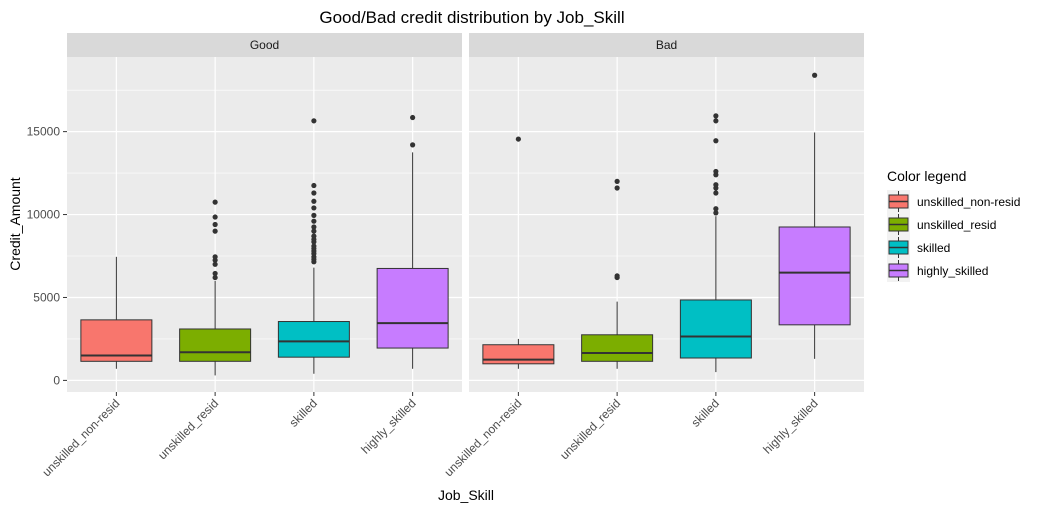 The width and height of the screenshot is (1042, 511). I want to click on y-tick-label: 15000, so click(44, 132).